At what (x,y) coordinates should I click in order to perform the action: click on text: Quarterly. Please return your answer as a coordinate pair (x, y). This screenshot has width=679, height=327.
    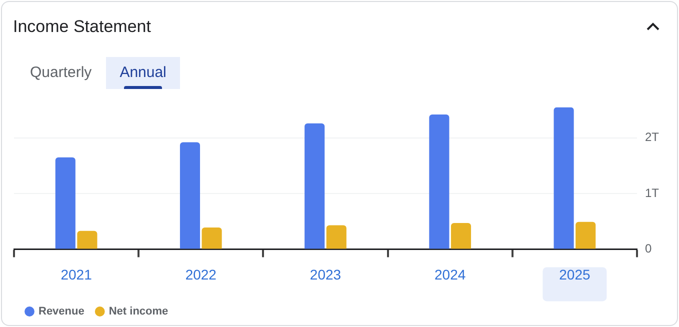
    Looking at the image, I should click on (61, 73).